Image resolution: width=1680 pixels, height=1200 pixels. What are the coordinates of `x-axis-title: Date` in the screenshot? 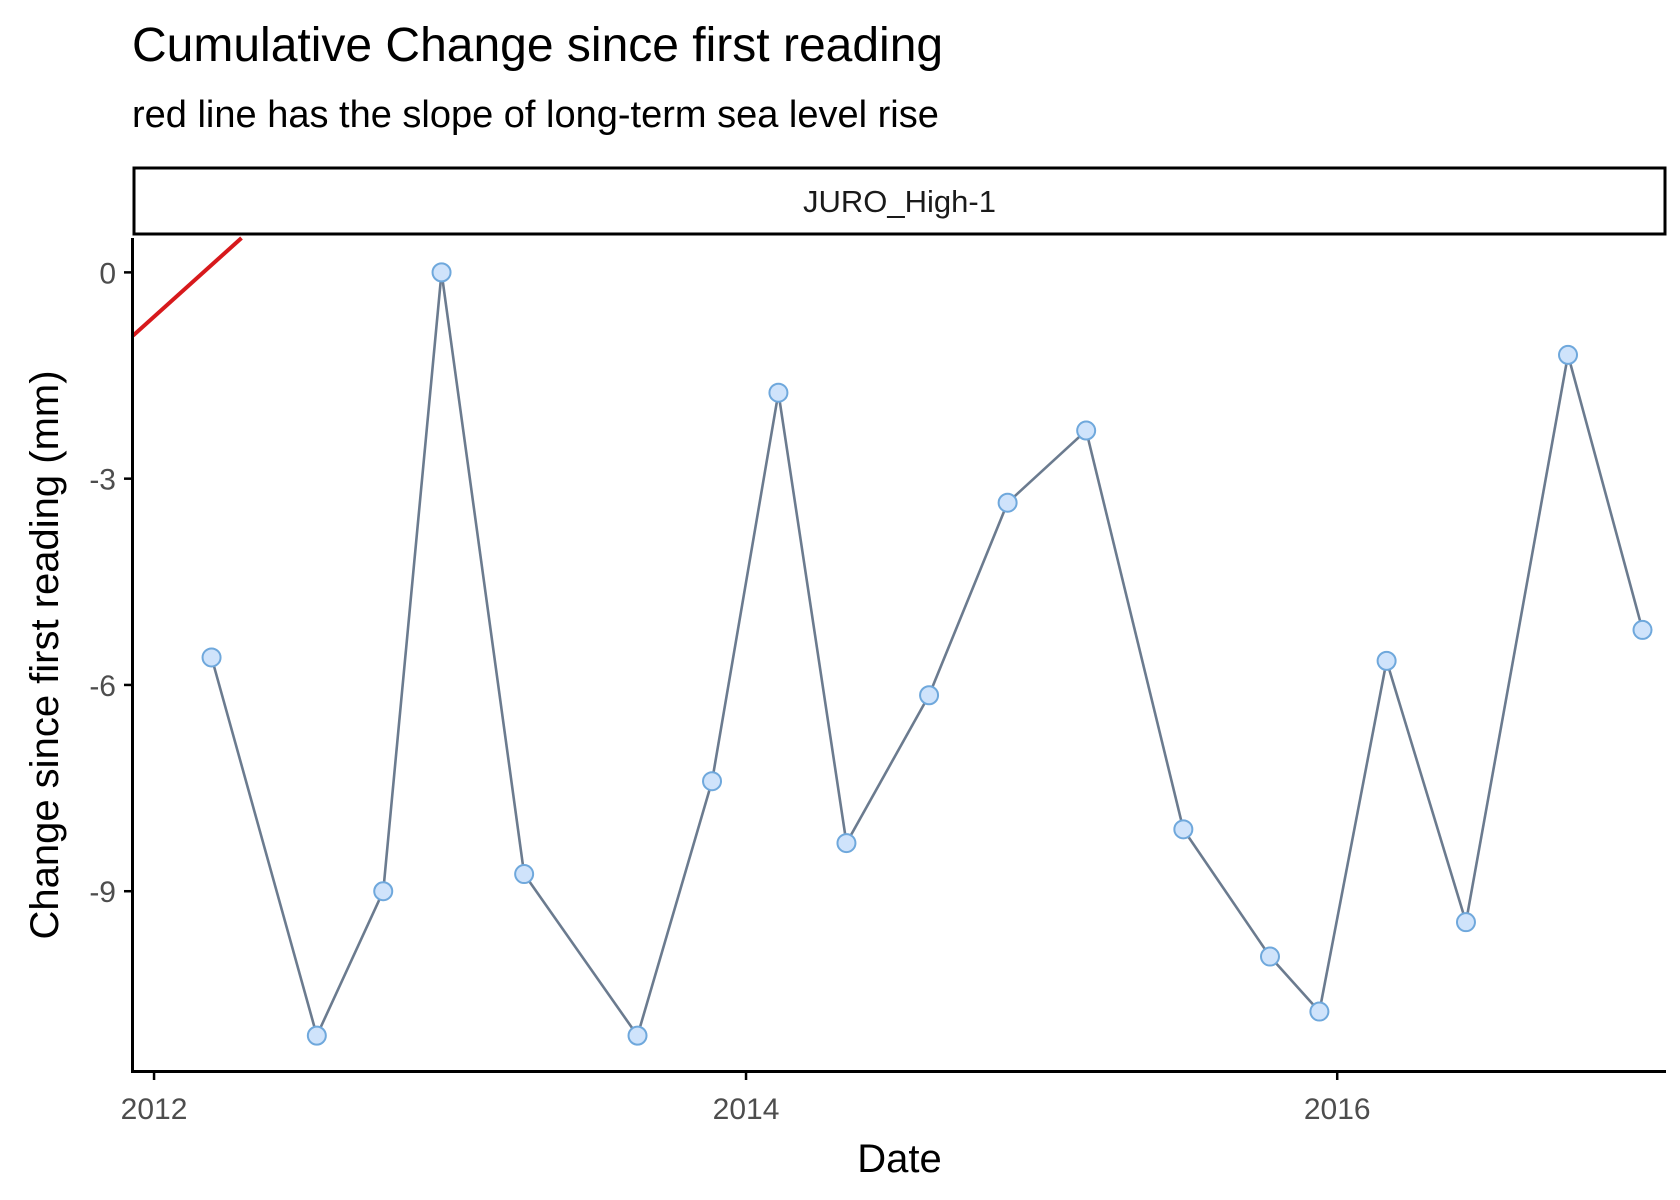 It's located at (899, 1159).